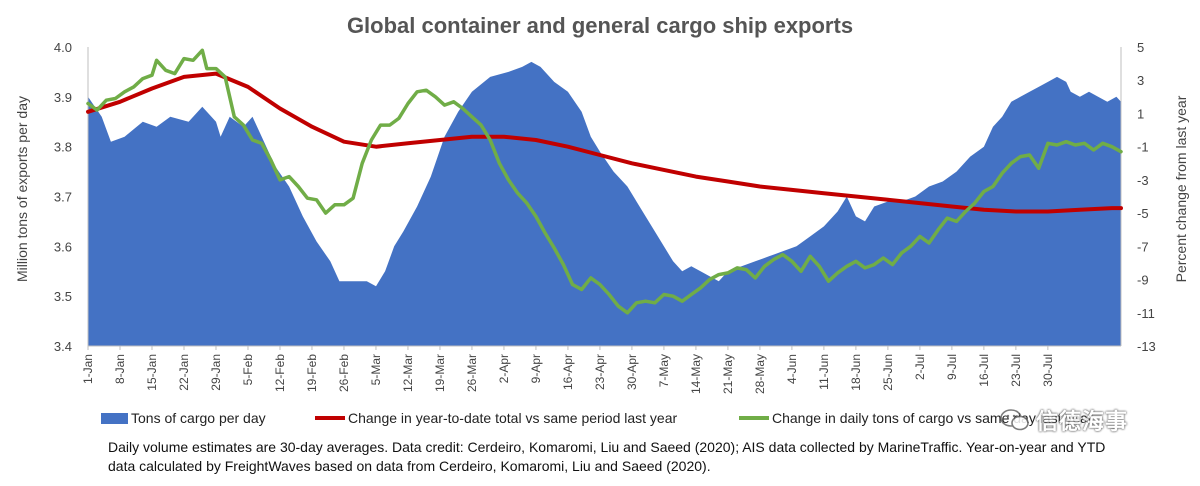 The width and height of the screenshot is (1200, 486). I want to click on x-tick-label: 2-Jul, so click(920, 367).